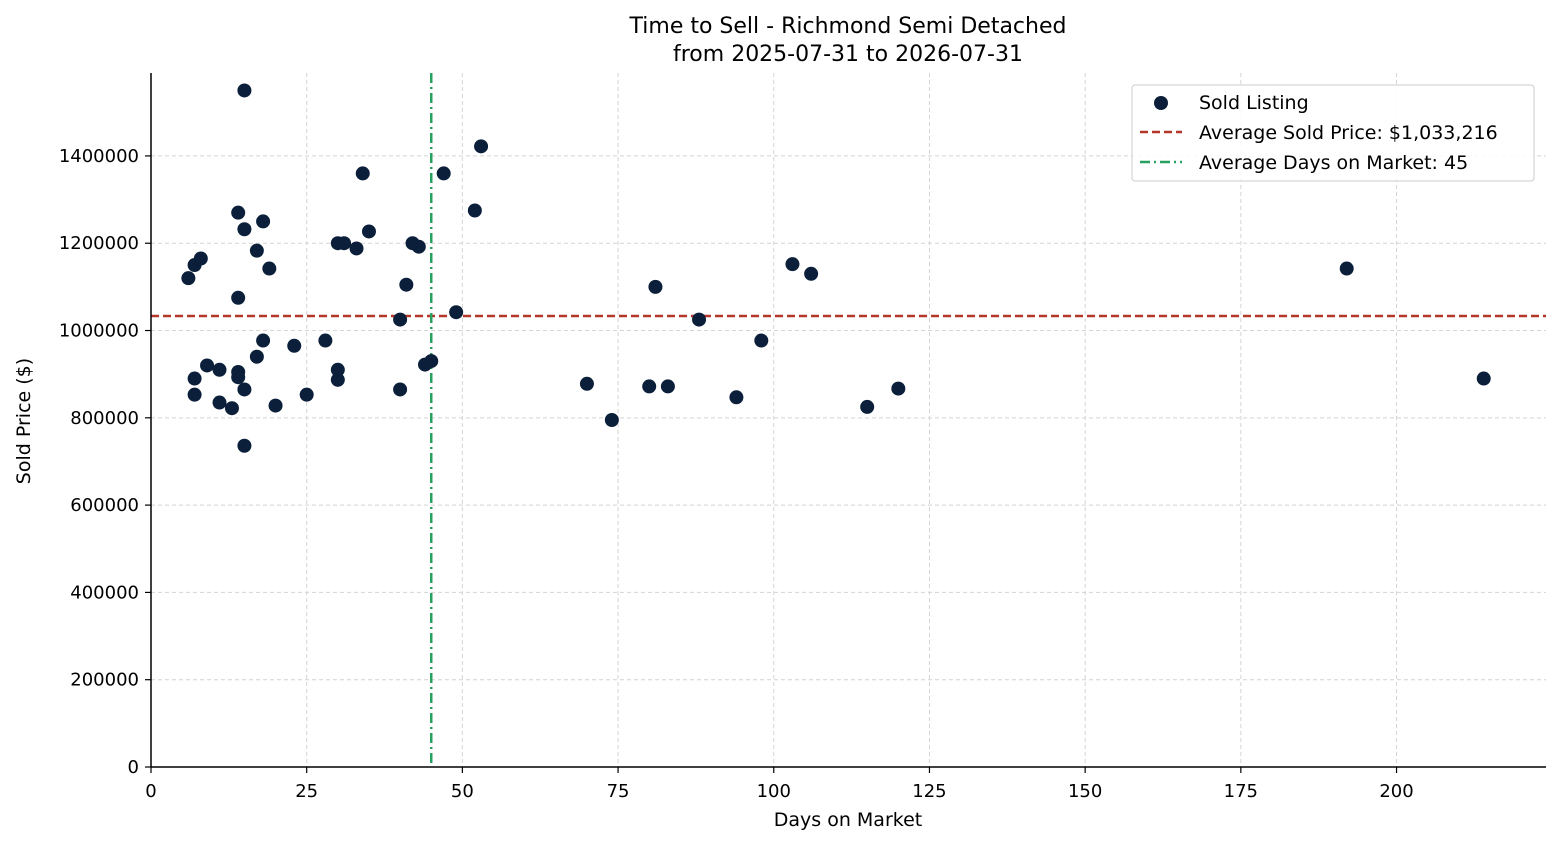  Describe the element at coordinates (1241, 791) in the screenshot. I see `x-tick-label-7: 175` at that location.